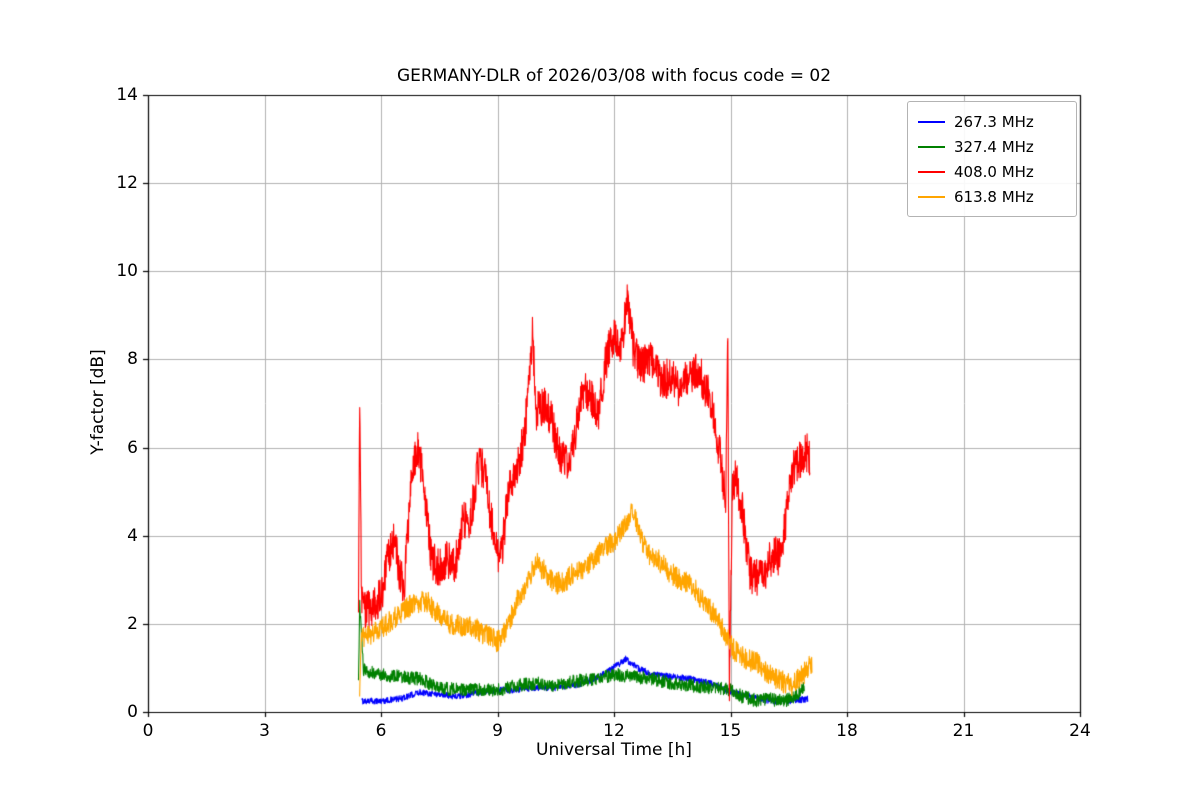 This screenshot has height=800, width=1200. What do you see at coordinates (963, 731) in the screenshot?
I see `x-tick-label: 21` at bounding box center [963, 731].